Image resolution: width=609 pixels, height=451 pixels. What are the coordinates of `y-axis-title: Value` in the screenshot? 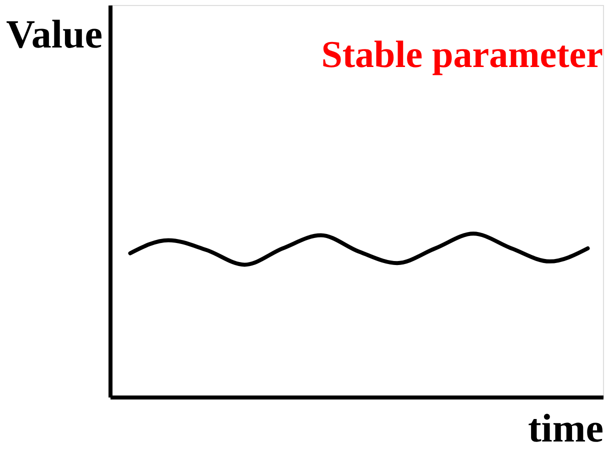 It's located at (54, 34).